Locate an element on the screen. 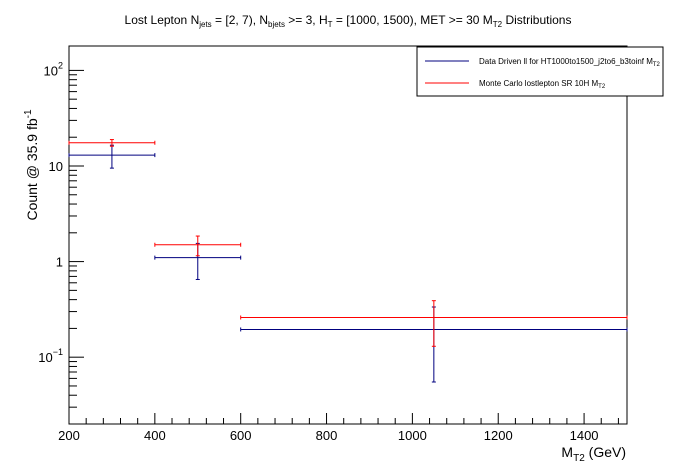 The width and height of the screenshot is (696, 472). x-axis-label-unit: (GeV) is located at coordinates (605, 452).